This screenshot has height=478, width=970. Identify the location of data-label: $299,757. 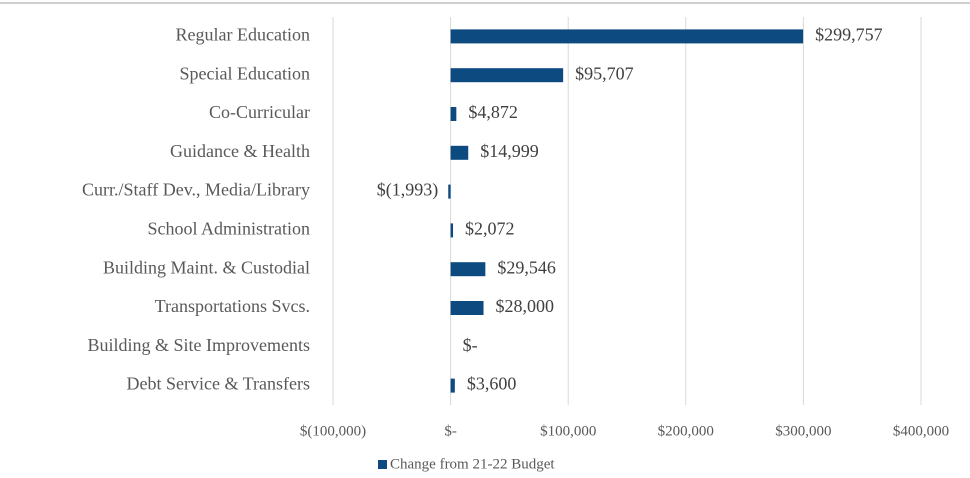
(849, 35).